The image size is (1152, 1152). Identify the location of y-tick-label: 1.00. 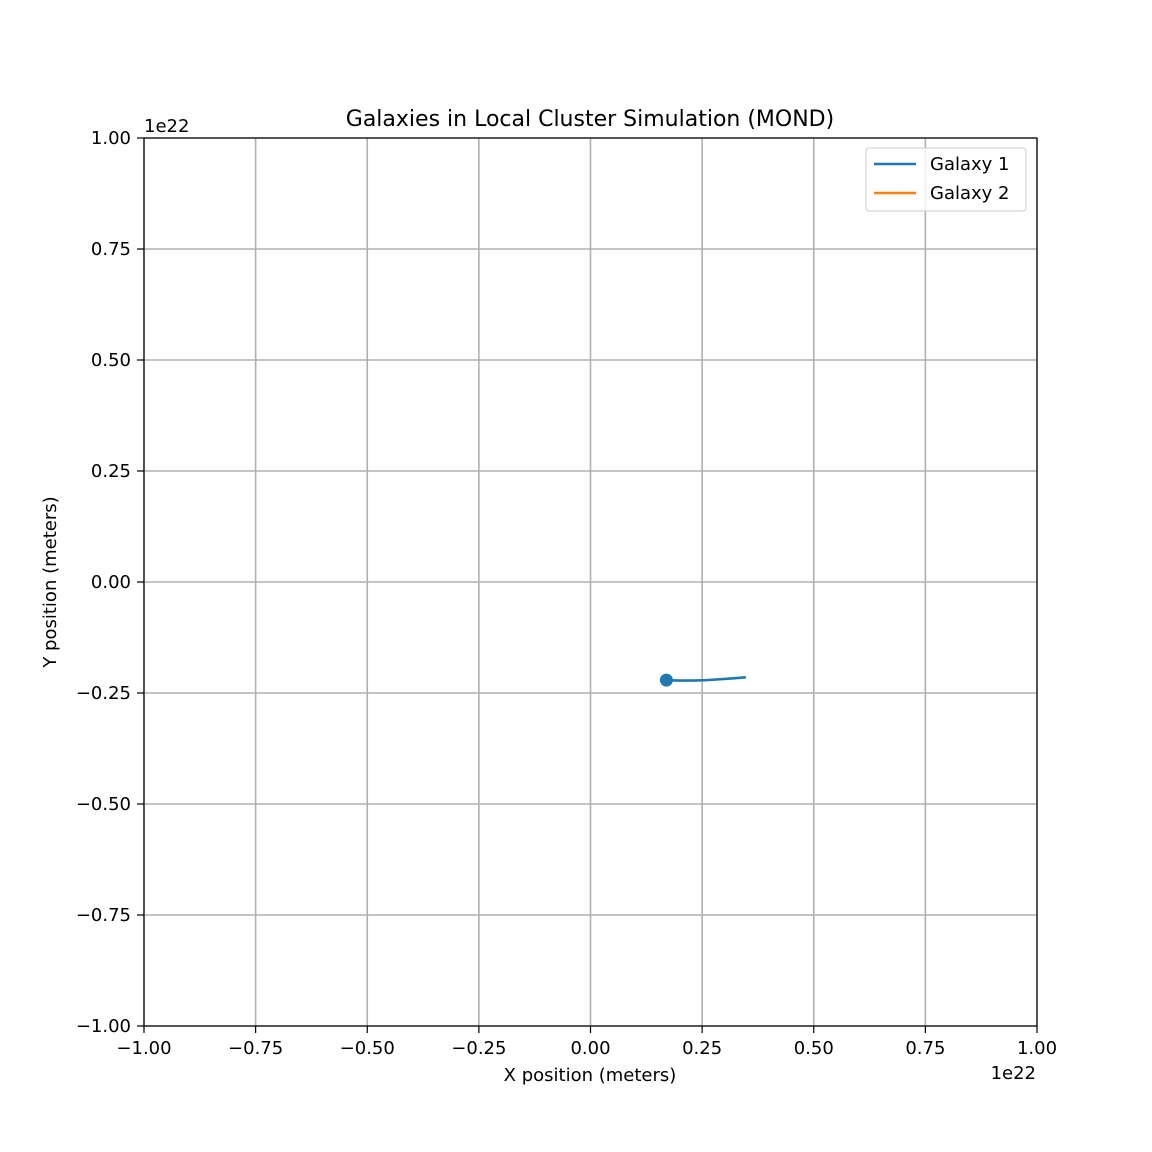
(111, 138).